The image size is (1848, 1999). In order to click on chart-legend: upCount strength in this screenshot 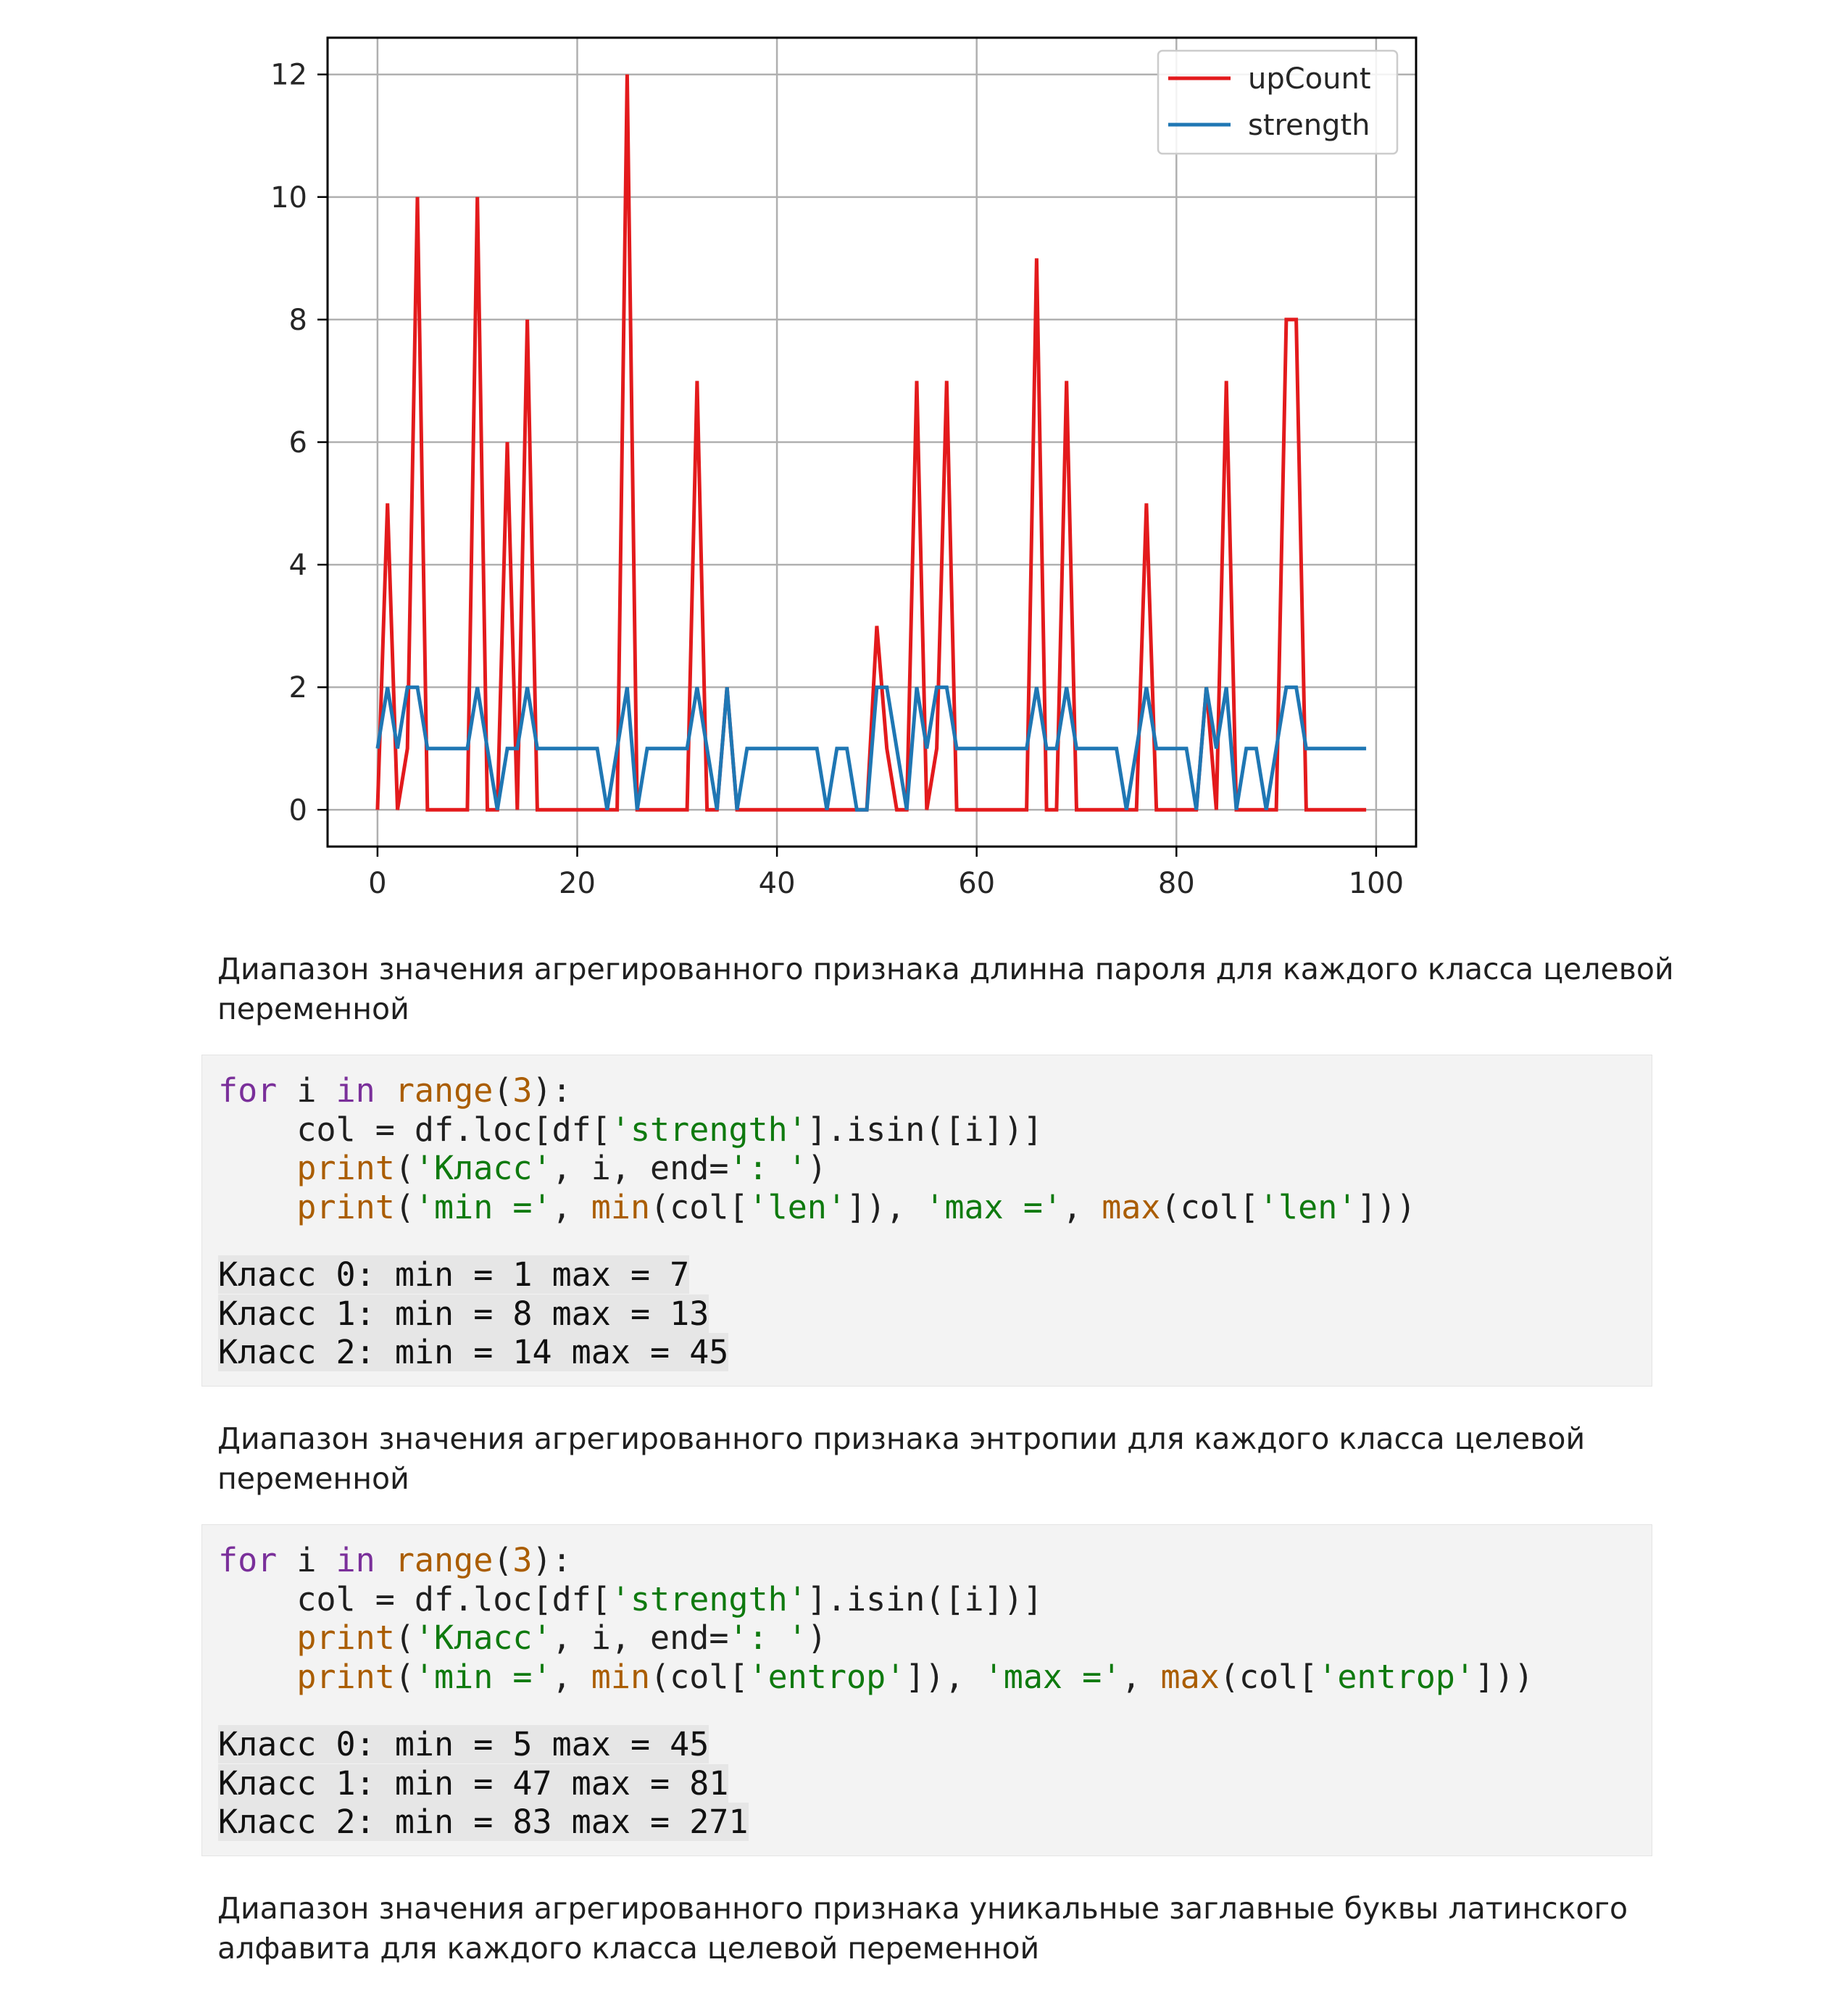, I will do `click(1278, 102)`.